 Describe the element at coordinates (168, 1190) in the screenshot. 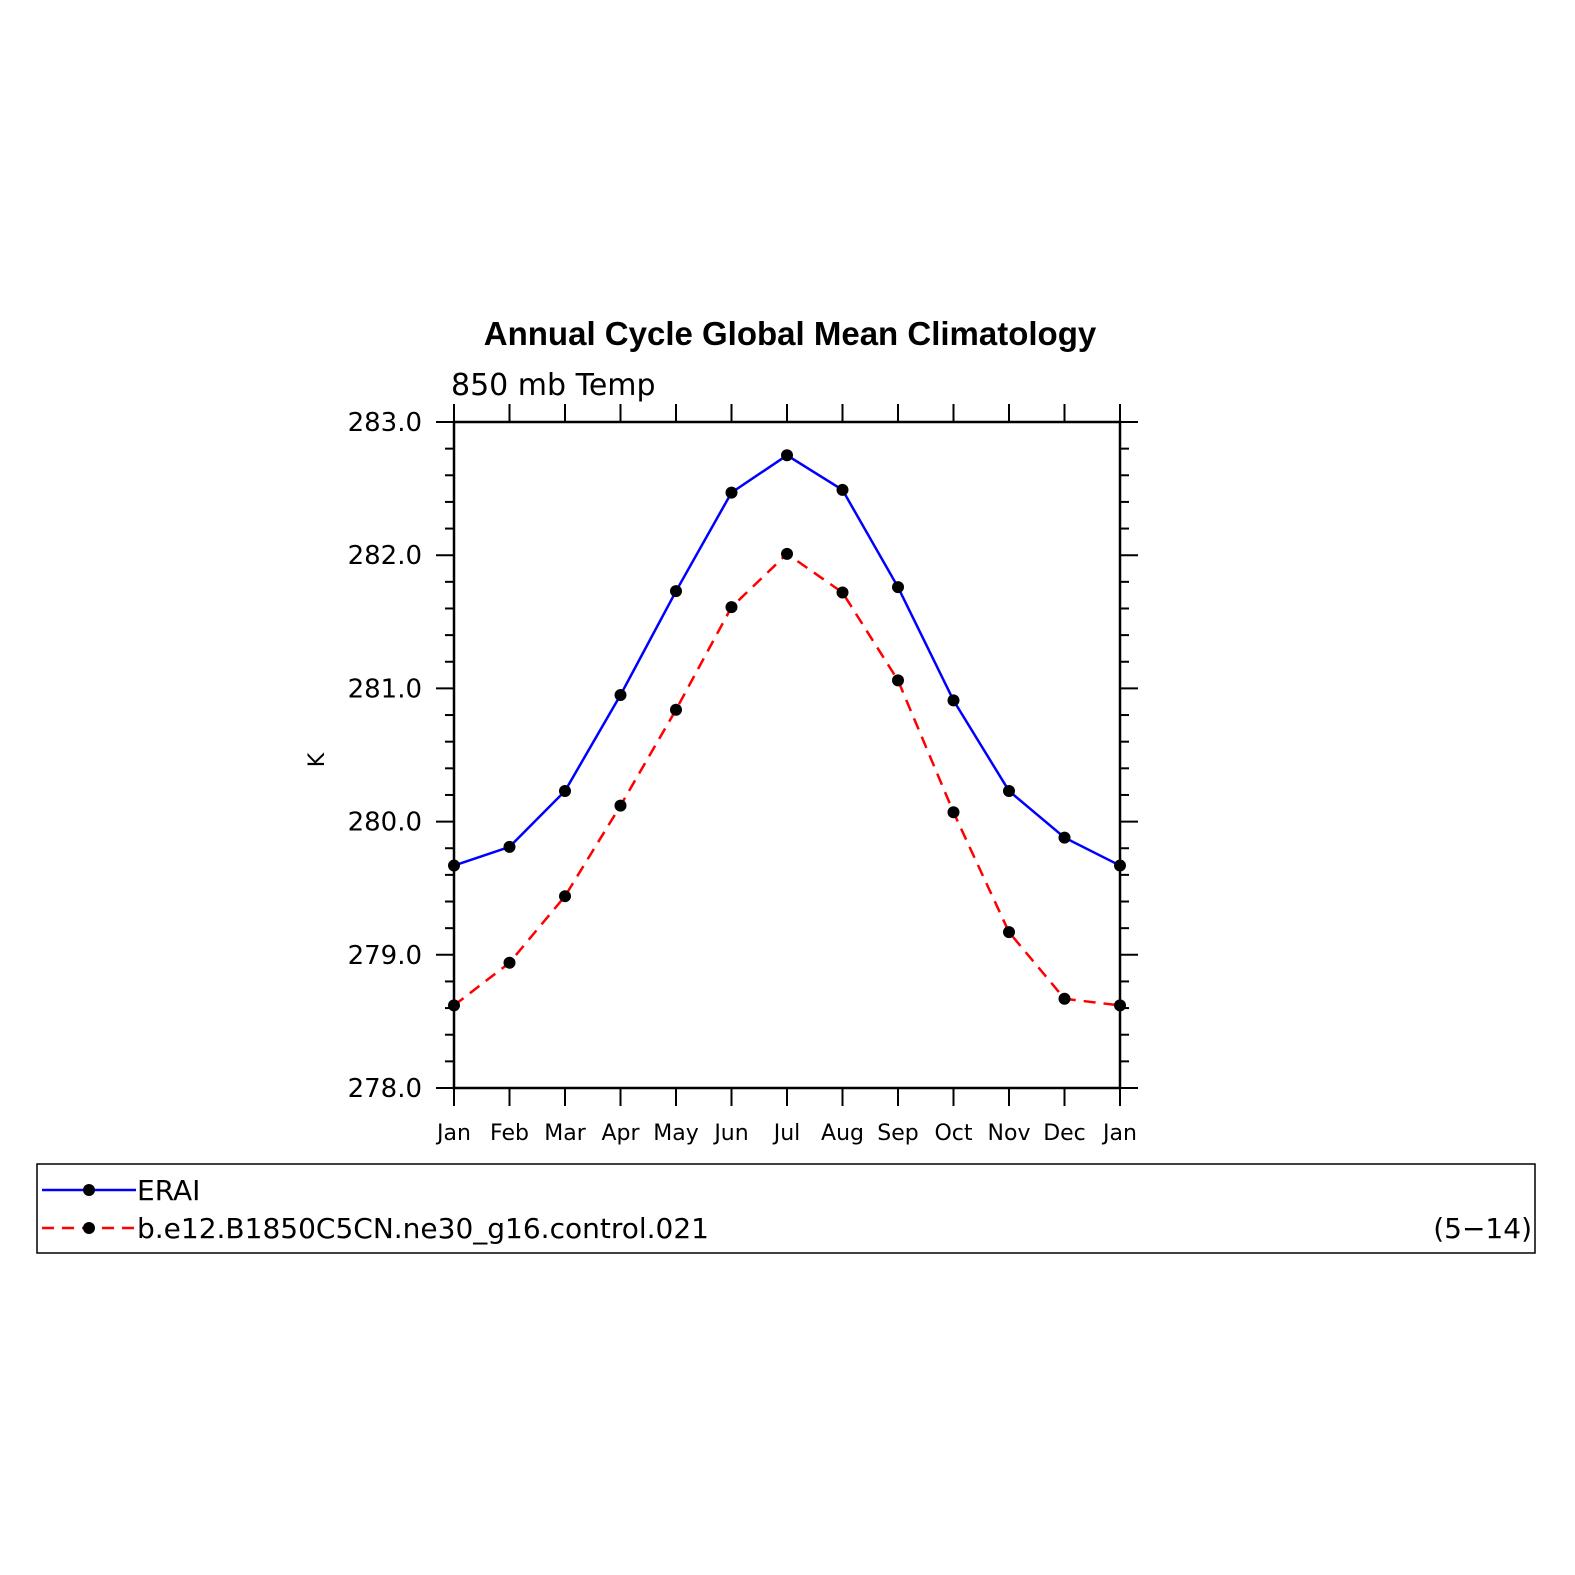

I see `legend-label-1: ERAI` at that location.